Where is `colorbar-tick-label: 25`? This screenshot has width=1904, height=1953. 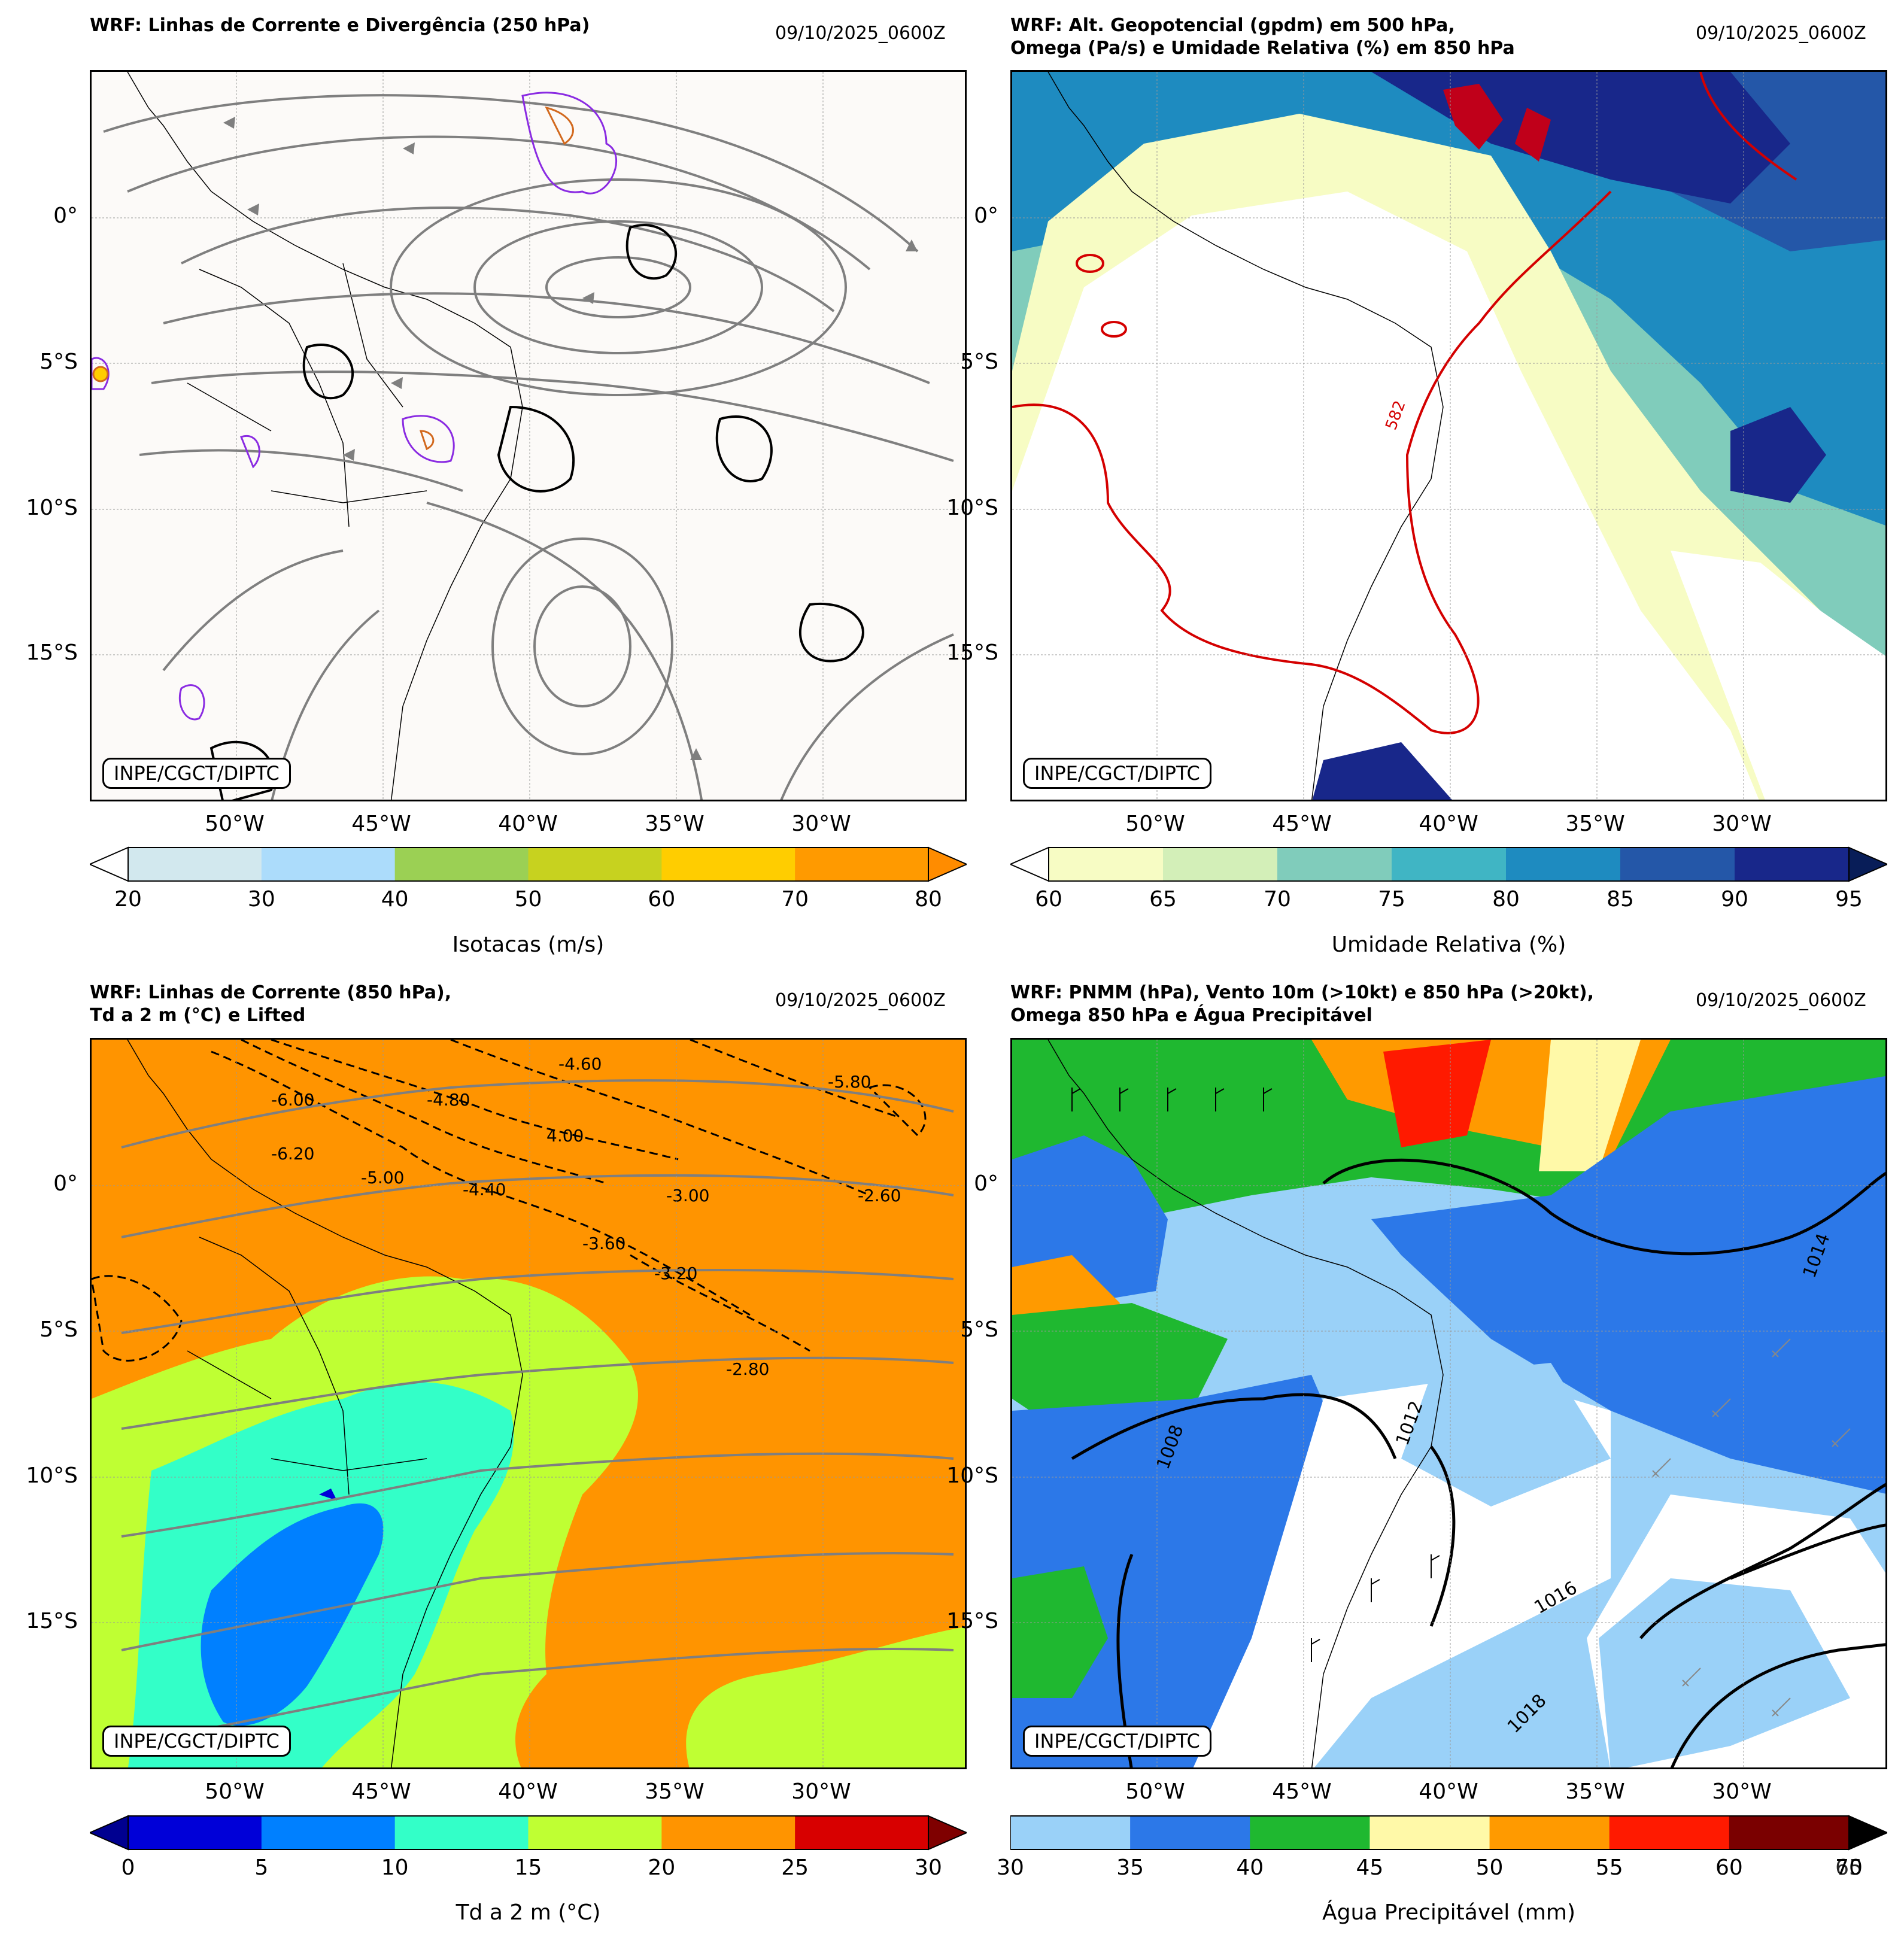 colorbar-tick-label: 25 is located at coordinates (795, 1867).